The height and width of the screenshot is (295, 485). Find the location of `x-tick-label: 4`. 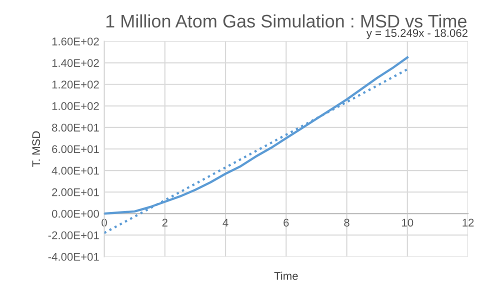

x-tick-label: 4 is located at coordinates (225, 222).